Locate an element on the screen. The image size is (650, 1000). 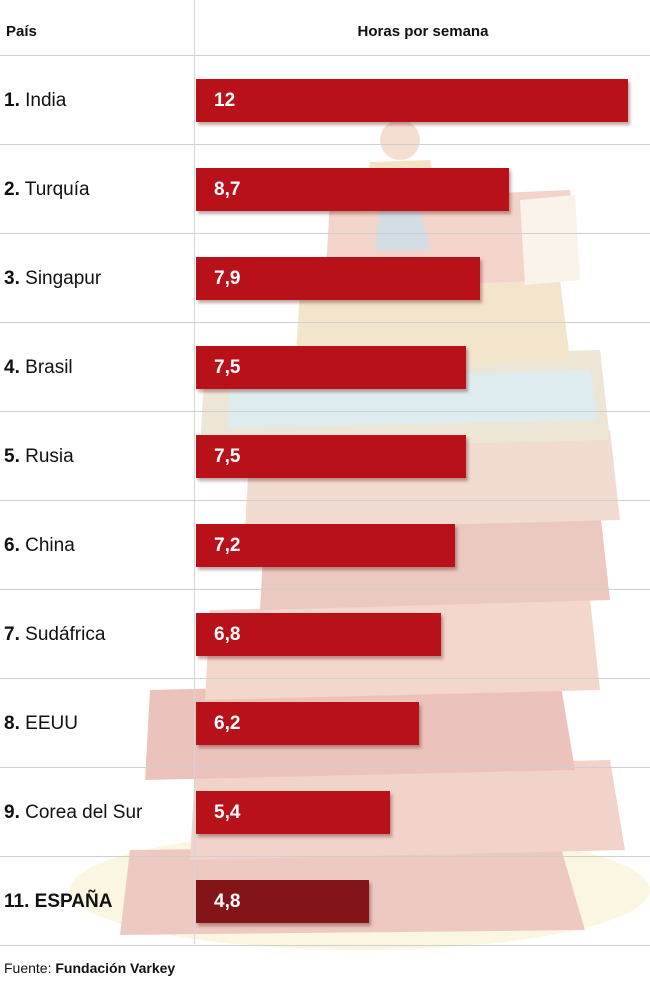
table-row: 3. Singapur 7,9 is located at coordinates (325, 278).